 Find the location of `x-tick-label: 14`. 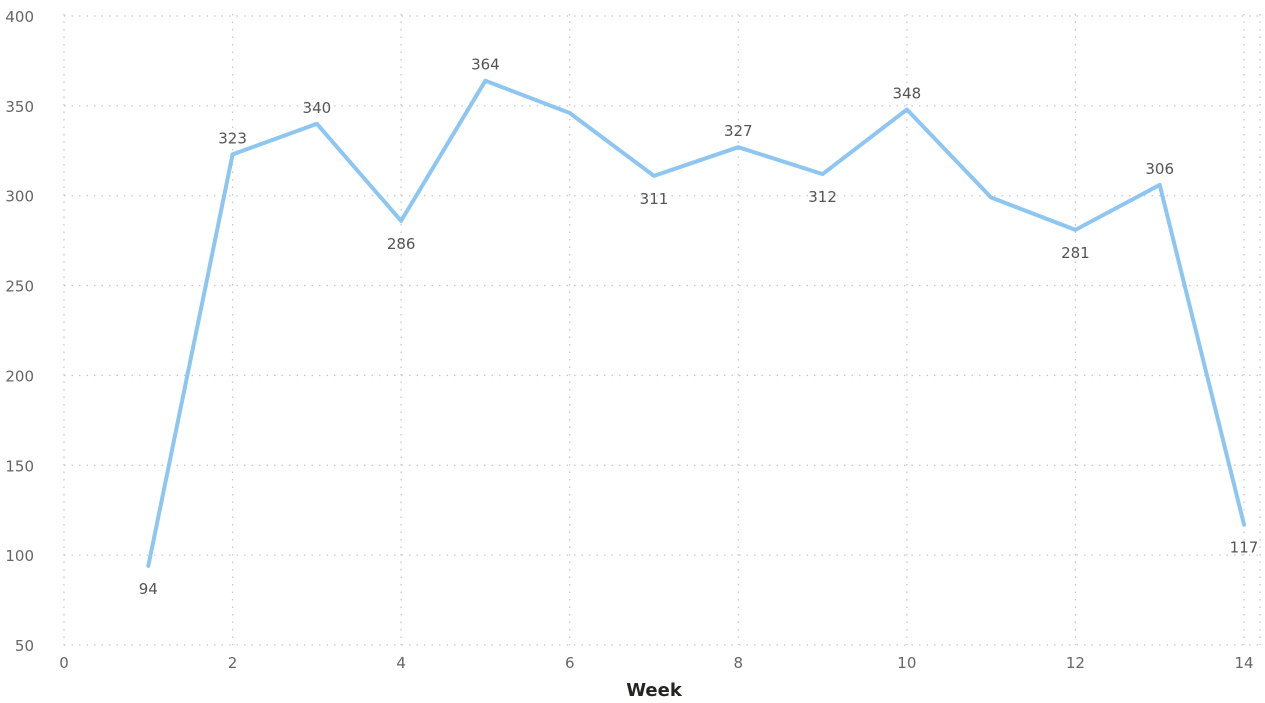

x-tick-label: 14 is located at coordinates (1243, 663).